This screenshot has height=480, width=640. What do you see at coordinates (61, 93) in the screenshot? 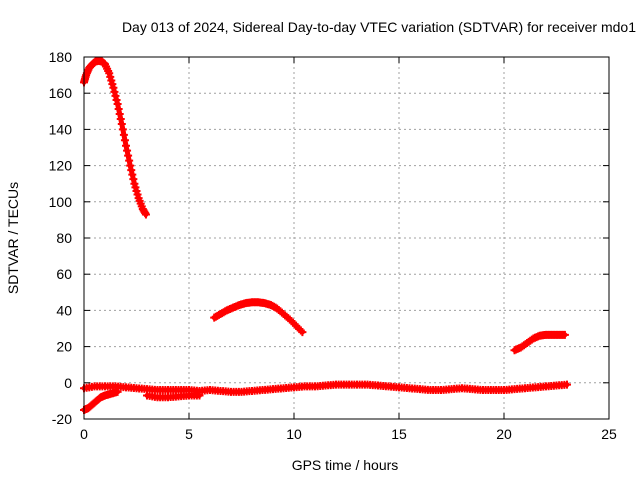
I see `y-tick-label: 160` at bounding box center [61, 93].